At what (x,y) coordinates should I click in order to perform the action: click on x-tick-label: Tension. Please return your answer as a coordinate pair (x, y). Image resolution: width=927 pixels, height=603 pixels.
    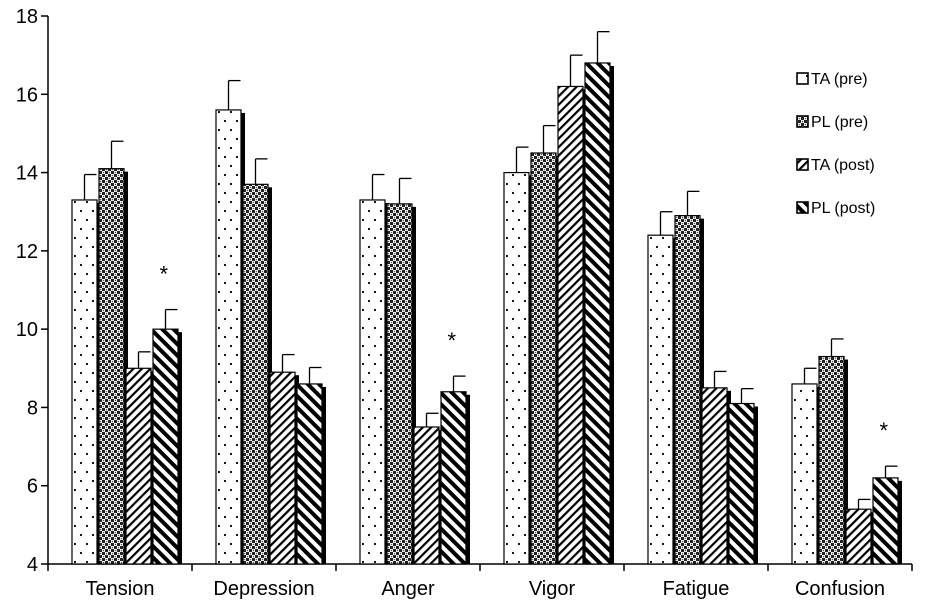
    Looking at the image, I should click on (120, 589).